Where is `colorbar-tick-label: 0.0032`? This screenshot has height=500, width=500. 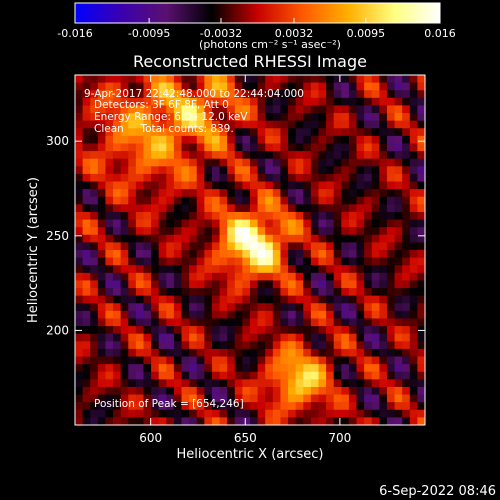
colorbar-tick-label: 0.0032 is located at coordinates (294, 33).